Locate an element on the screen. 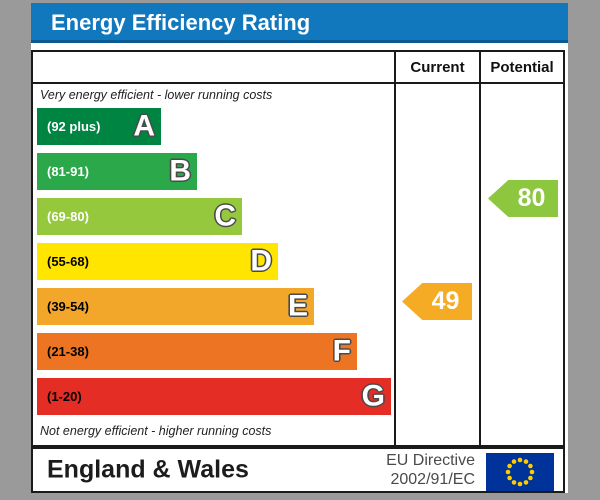  current-rating-arrow: 49 is located at coordinates (437, 301).